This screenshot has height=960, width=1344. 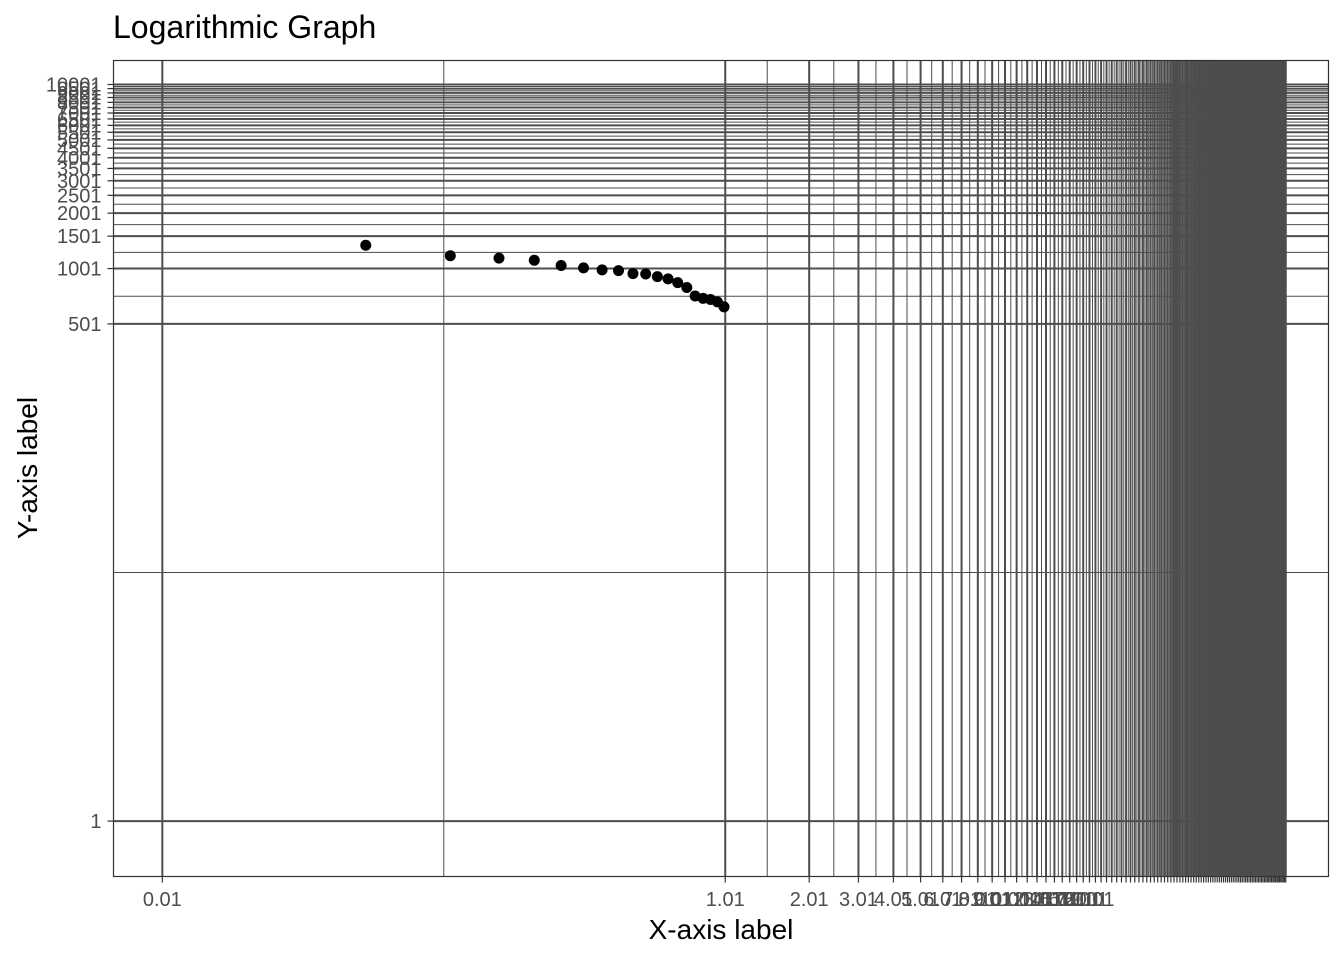 I want to click on x-tick-label: 1.01, so click(x=725, y=900).